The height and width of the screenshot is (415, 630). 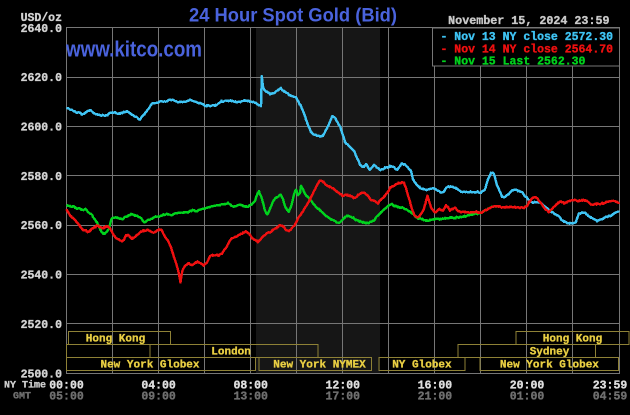 What do you see at coordinates (435, 396) in the screenshot?
I see `svg-text: 21:00` at bounding box center [435, 396].